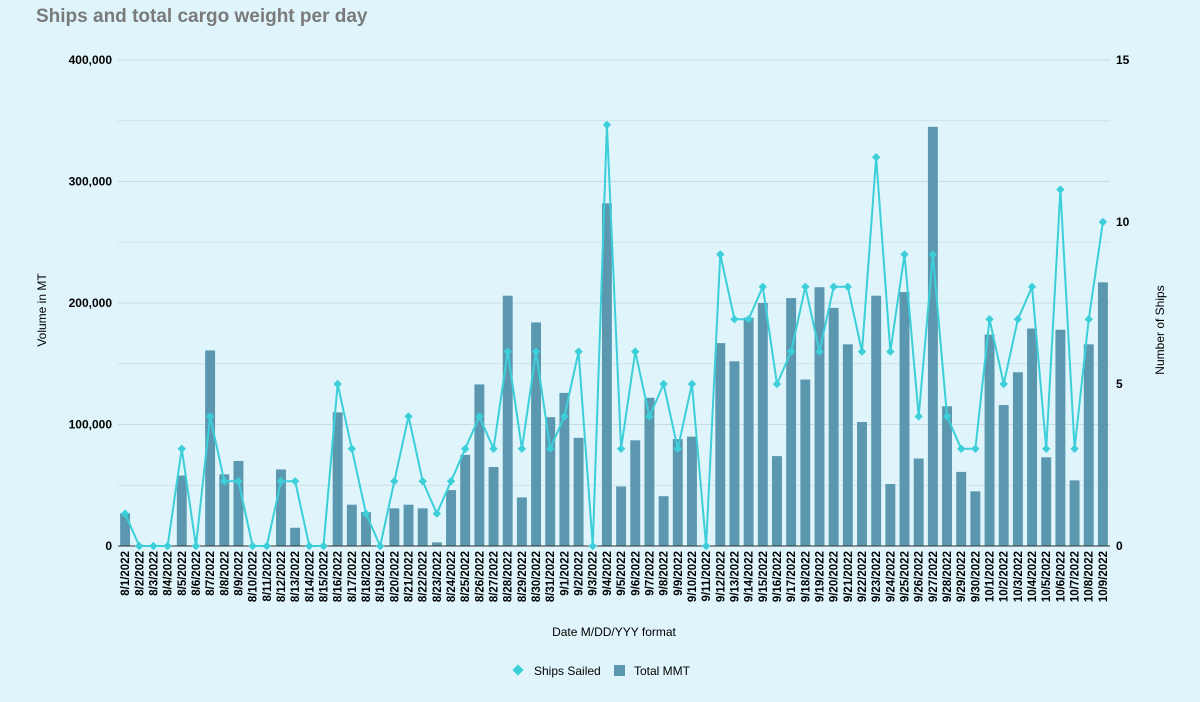 Image resolution: width=1200 pixels, height=702 pixels. I want to click on legend-item-total-mmt: Total MMT, so click(652, 671).